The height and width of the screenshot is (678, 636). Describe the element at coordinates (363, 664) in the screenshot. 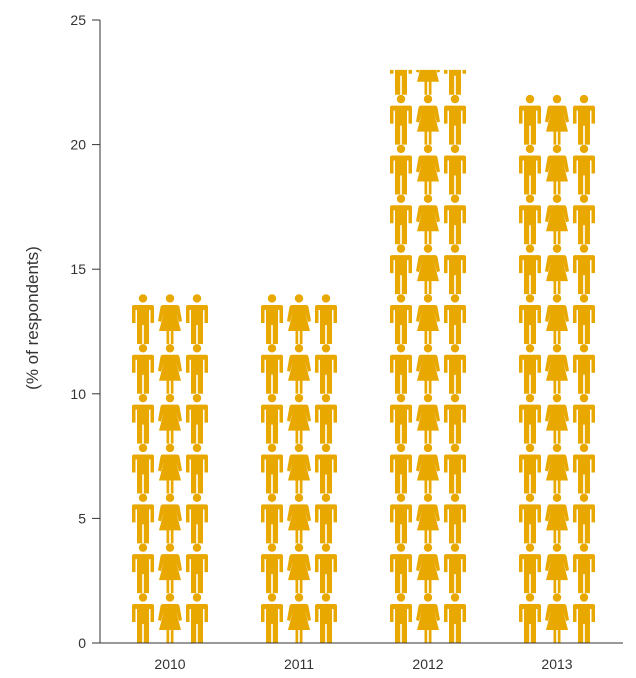

I see `x-ticks-group: 2010 2011 2012 2013` at that location.